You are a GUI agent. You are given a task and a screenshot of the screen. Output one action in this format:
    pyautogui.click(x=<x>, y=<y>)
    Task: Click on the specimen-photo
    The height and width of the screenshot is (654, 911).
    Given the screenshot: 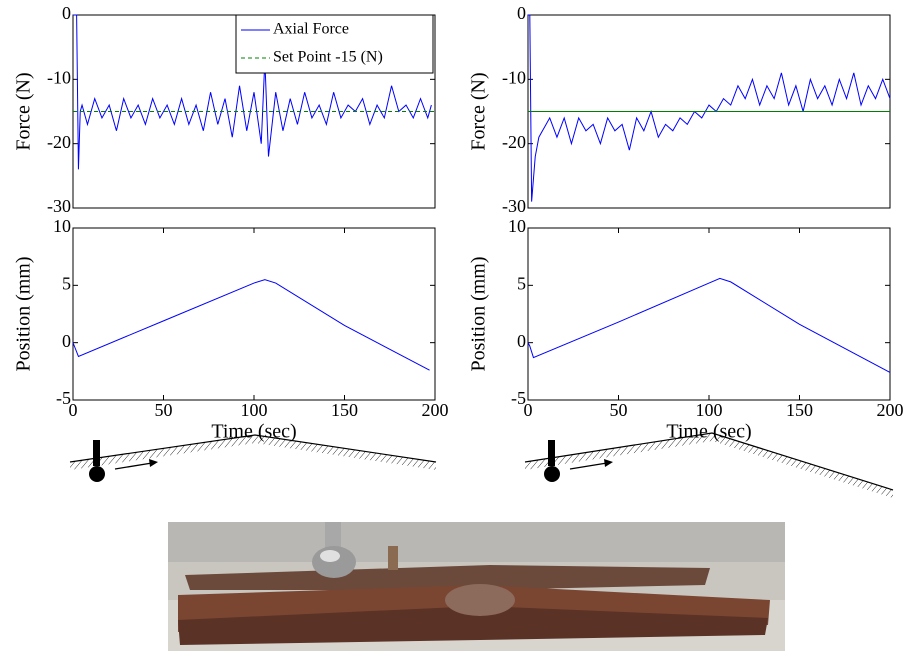 What is the action you would take?
    pyautogui.click(x=476, y=586)
    